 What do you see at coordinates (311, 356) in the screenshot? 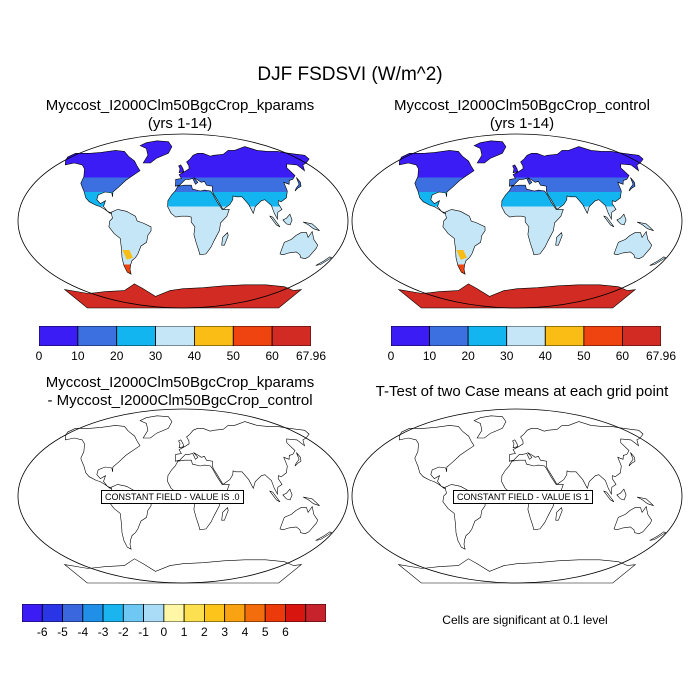
I see `panel-1-colorbar-tick-label: 67.96` at bounding box center [311, 356].